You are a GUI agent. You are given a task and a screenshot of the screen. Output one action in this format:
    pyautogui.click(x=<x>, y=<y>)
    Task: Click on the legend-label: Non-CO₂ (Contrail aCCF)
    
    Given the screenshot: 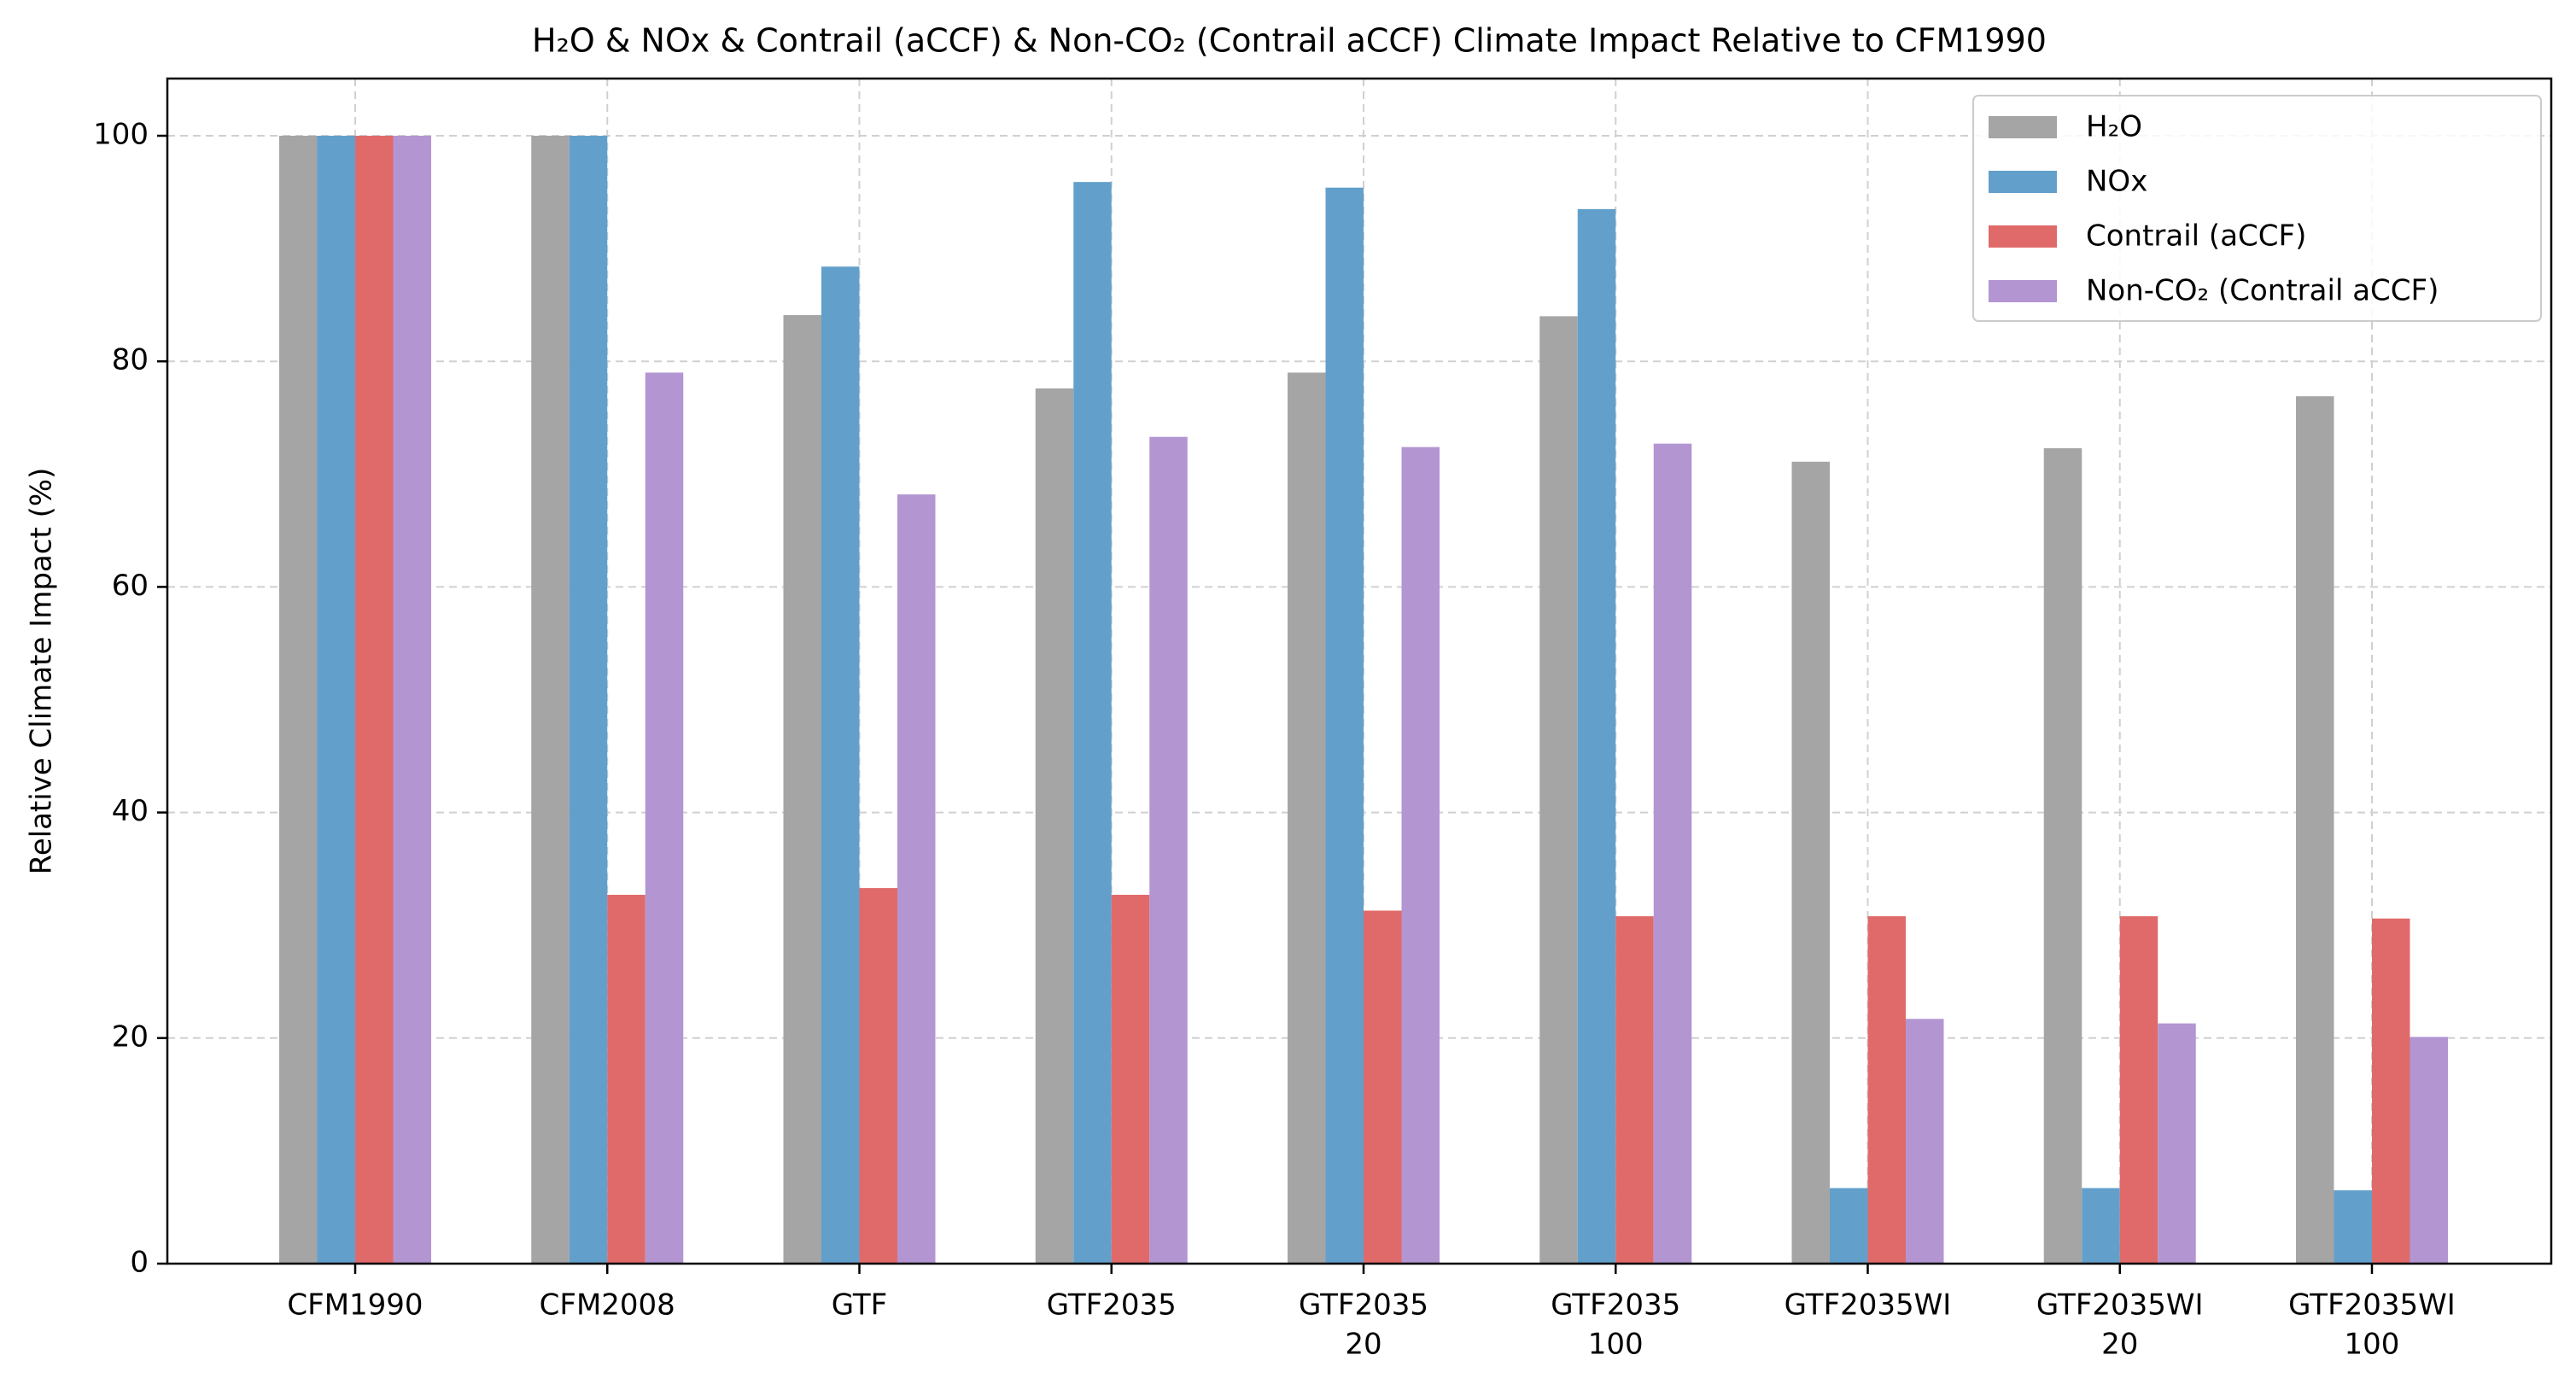 What is the action you would take?
    pyautogui.click(x=2262, y=291)
    